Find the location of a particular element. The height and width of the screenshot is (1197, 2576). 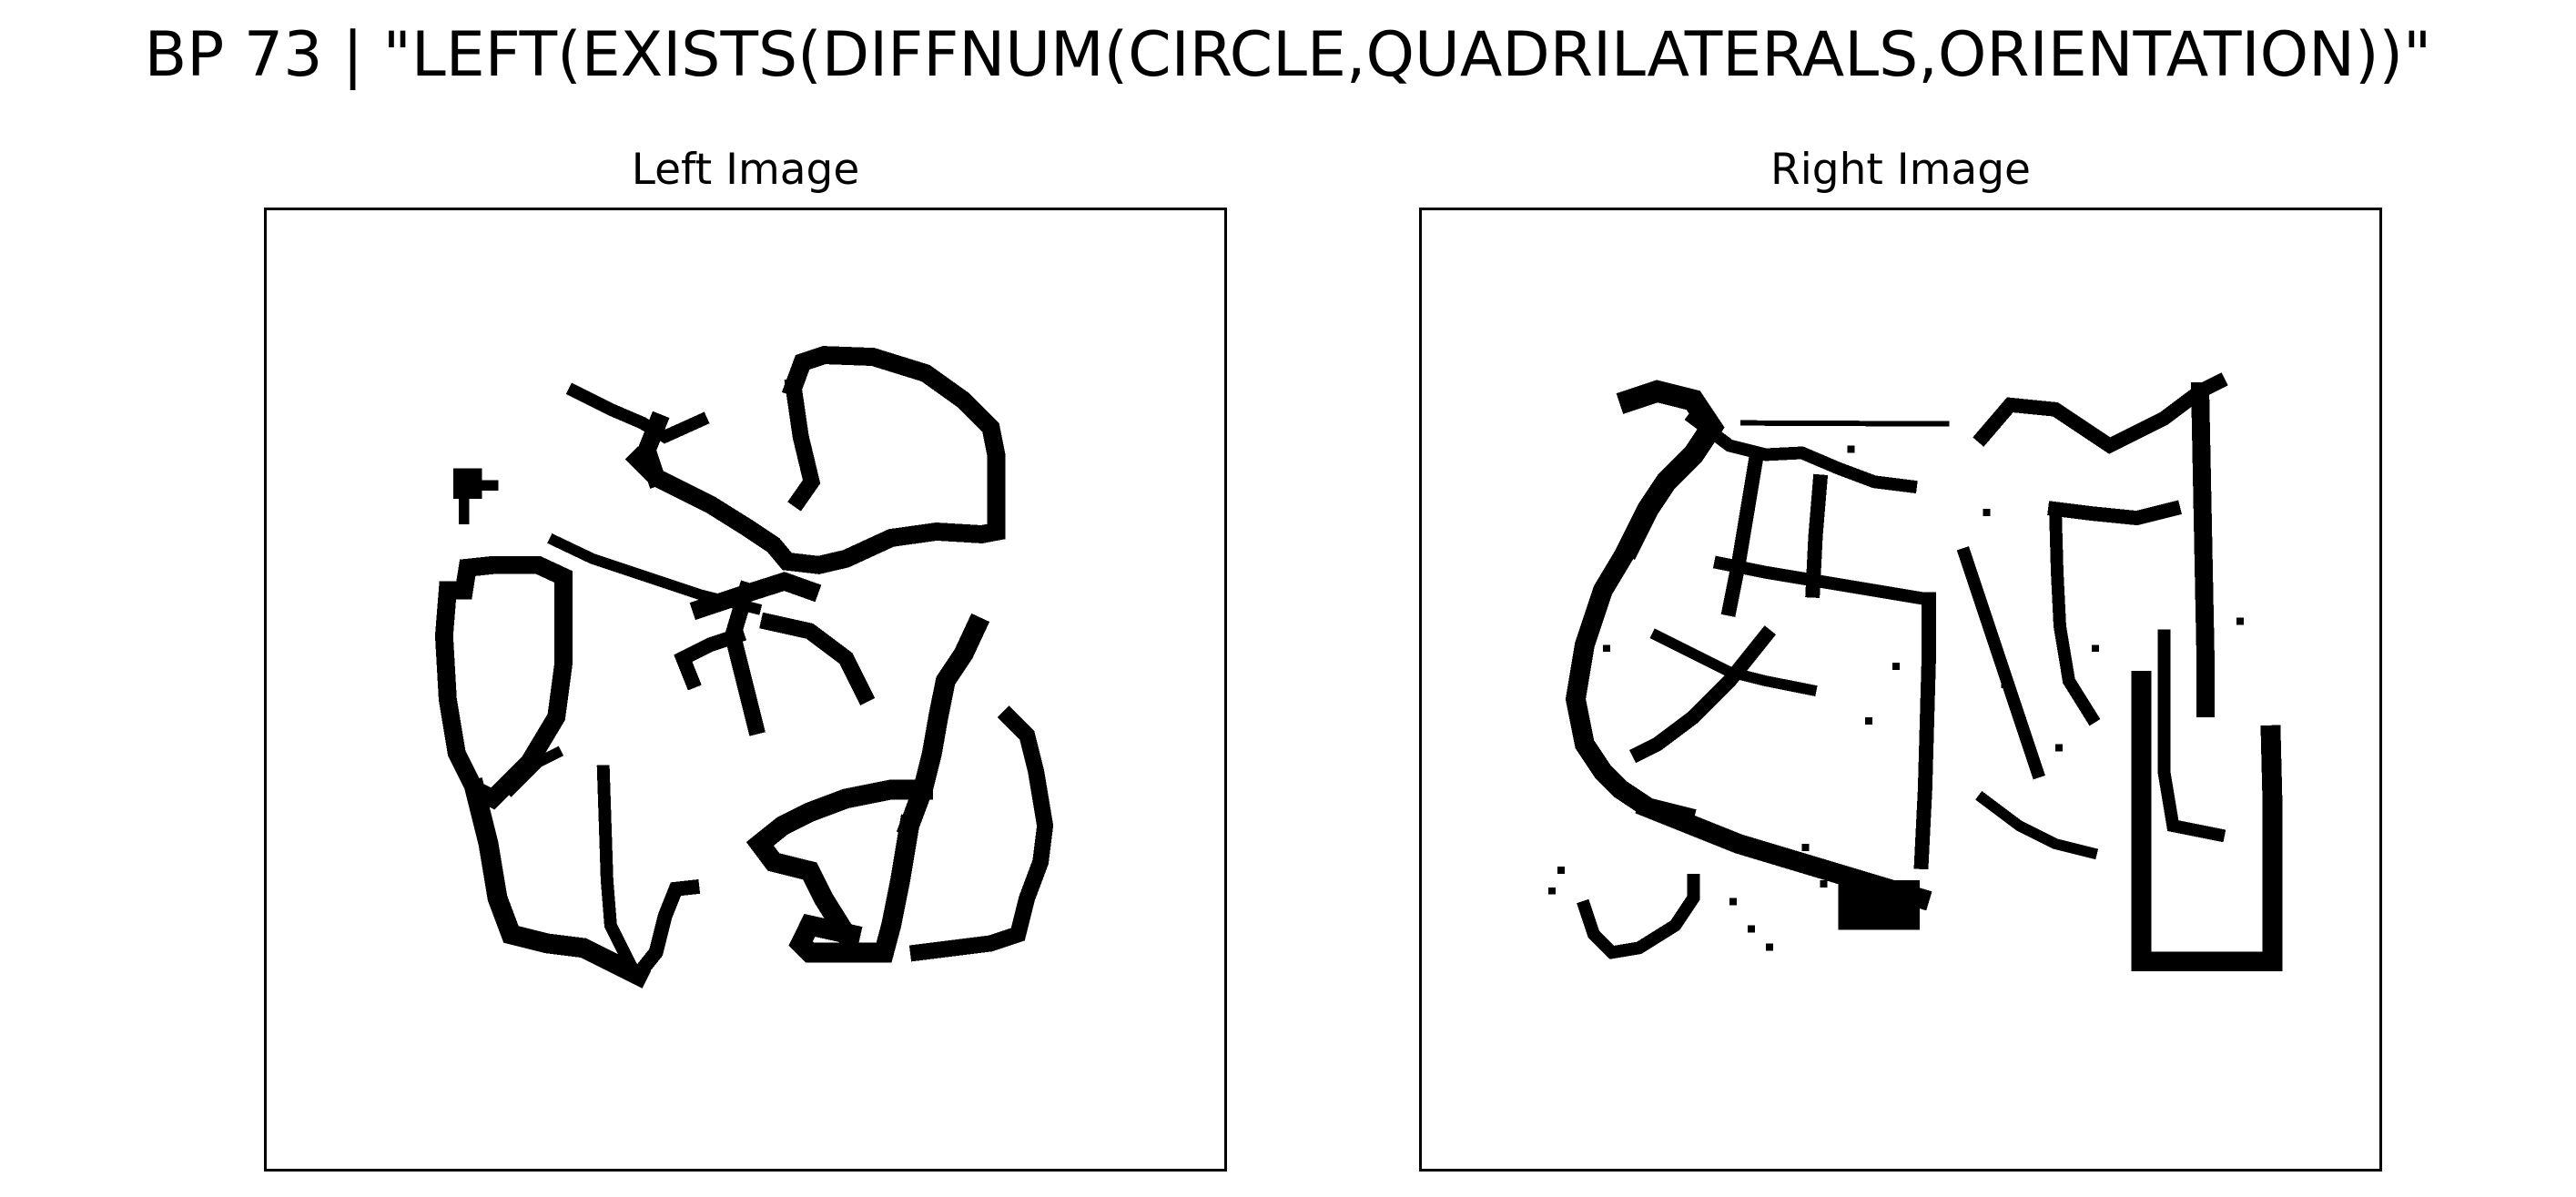

right-frame-inner-vertical is located at coordinates (2074, 614).